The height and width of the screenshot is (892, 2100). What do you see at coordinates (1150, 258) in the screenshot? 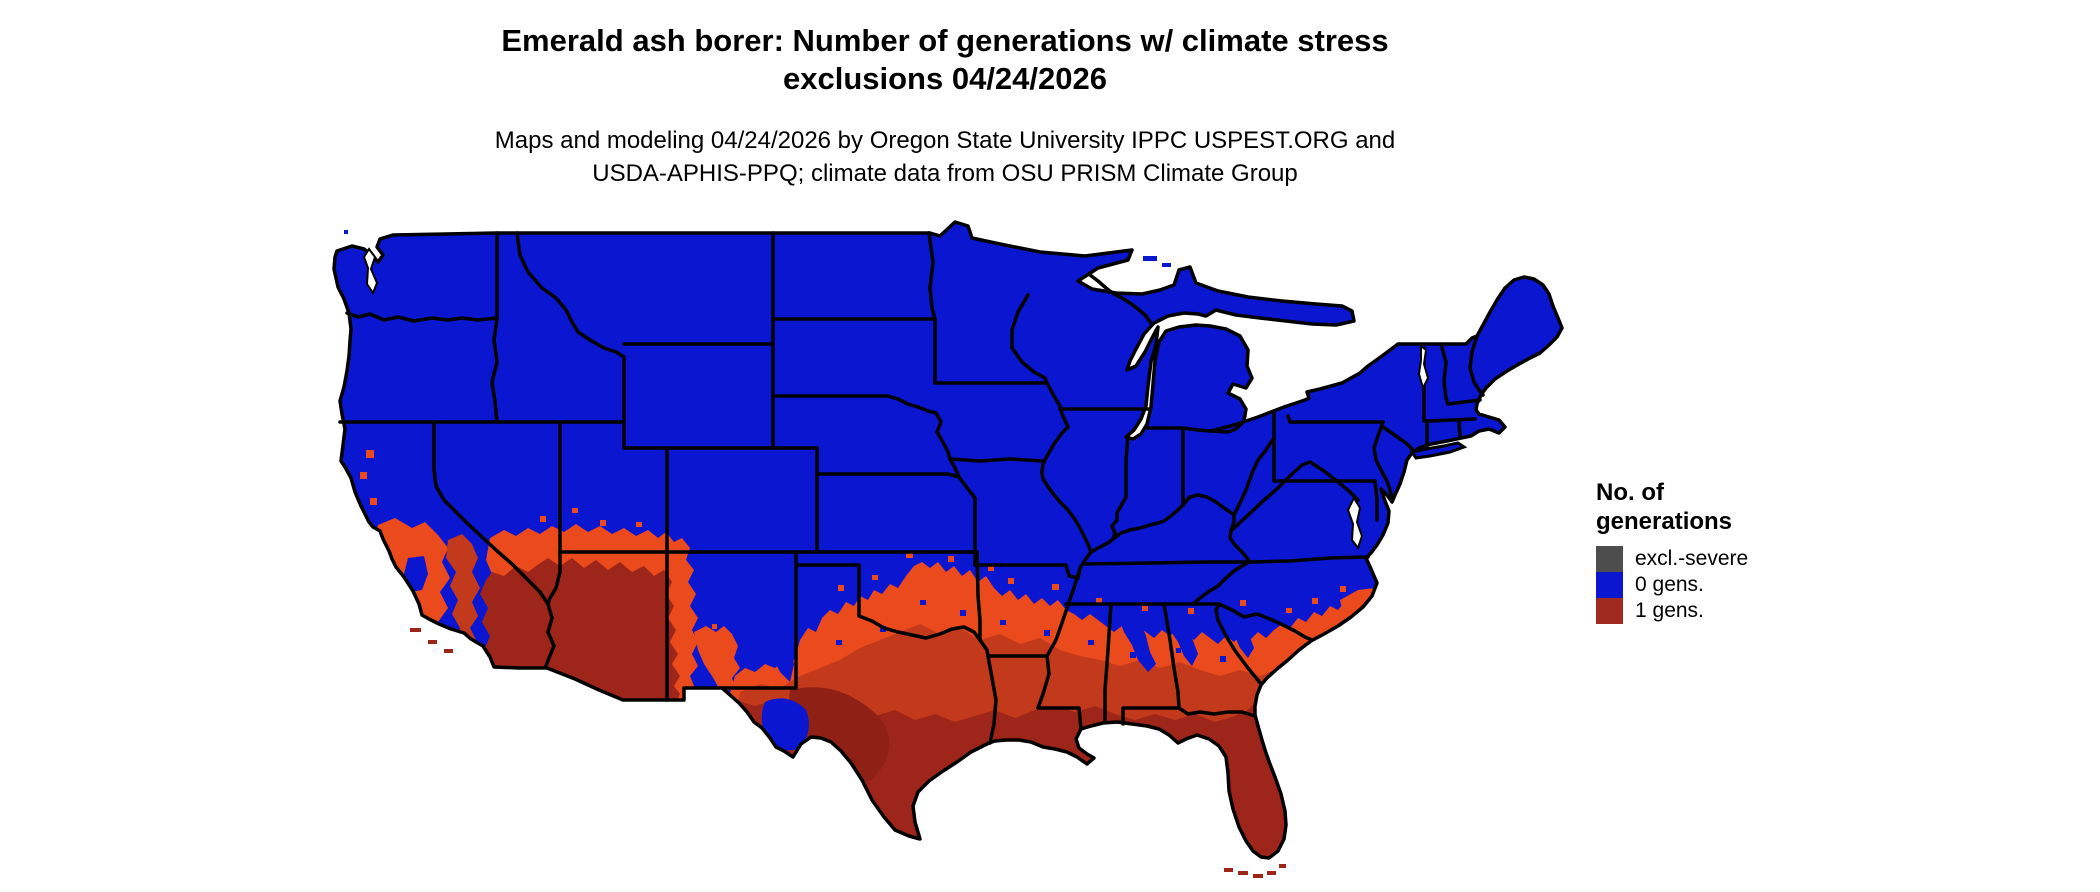
I see `isle-royale` at bounding box center [1150, 258].